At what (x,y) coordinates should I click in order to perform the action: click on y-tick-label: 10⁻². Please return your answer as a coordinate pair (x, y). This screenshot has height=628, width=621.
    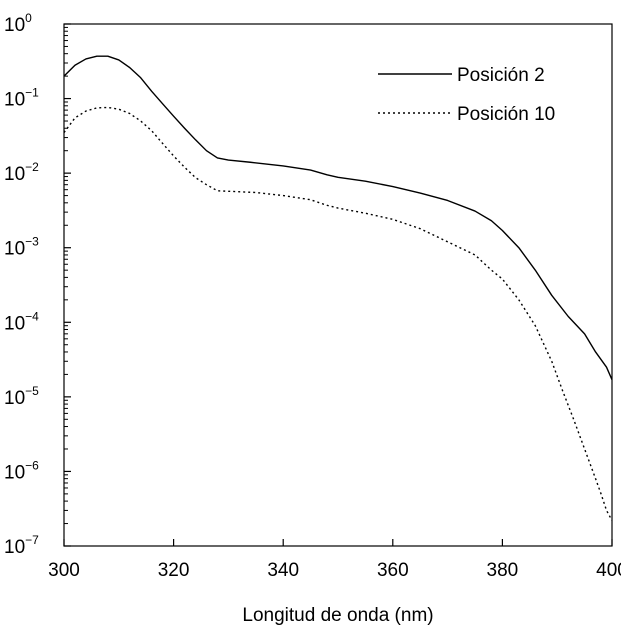
    Looking at the image, I should click on (21, 172).